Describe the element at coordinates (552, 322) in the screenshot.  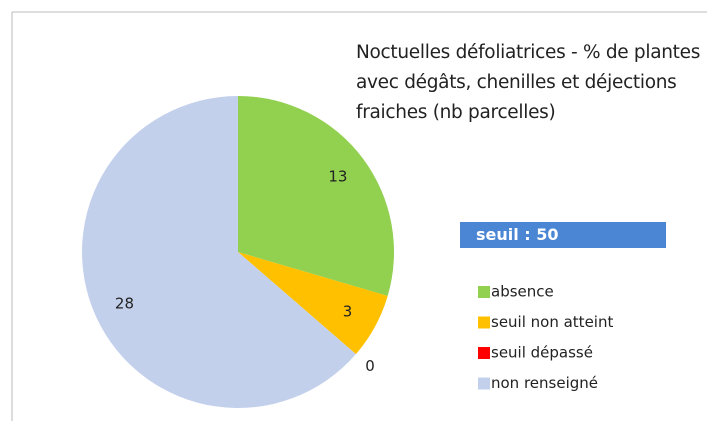
I see `legend-label: seuil non atteint` at that location.